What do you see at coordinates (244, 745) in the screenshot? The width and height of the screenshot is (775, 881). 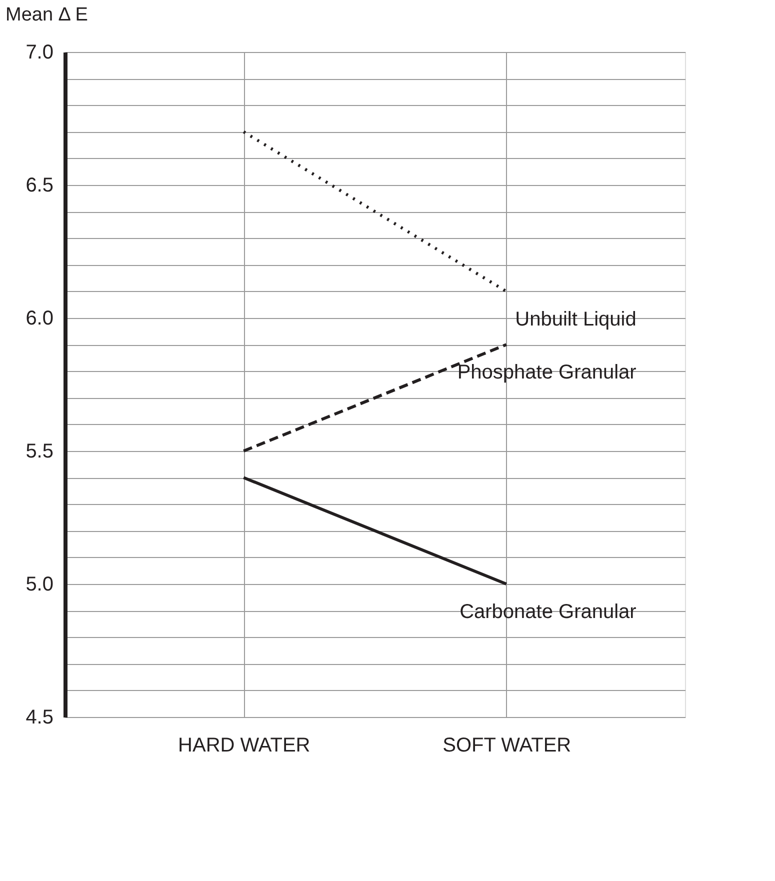 I see `x-tick-label: HARD WATER` at bounding box center [244, 745].